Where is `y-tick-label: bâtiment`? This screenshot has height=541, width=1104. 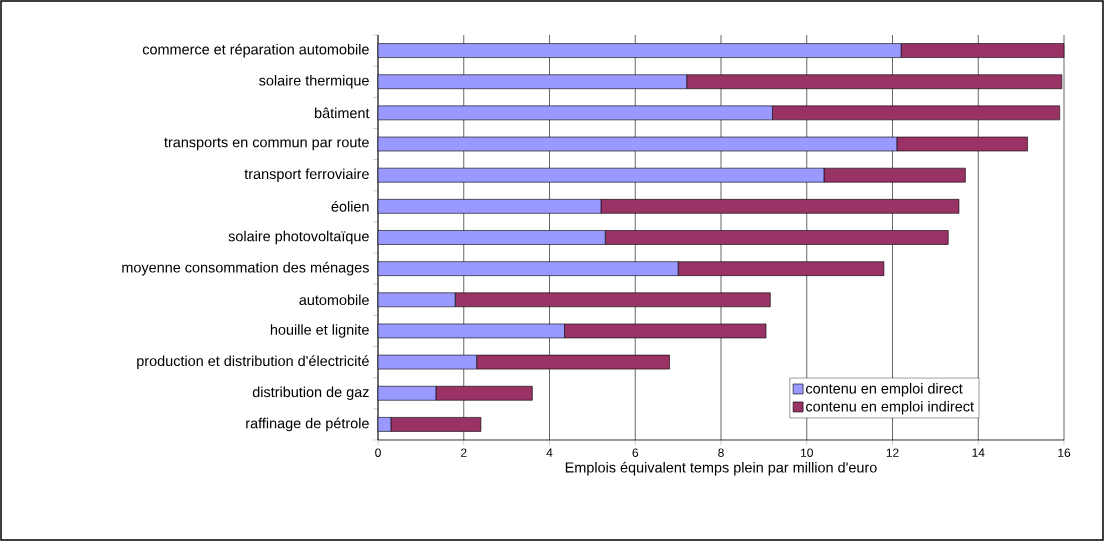 y-tick-label: bâtiment is located at coordinates (342, 113).